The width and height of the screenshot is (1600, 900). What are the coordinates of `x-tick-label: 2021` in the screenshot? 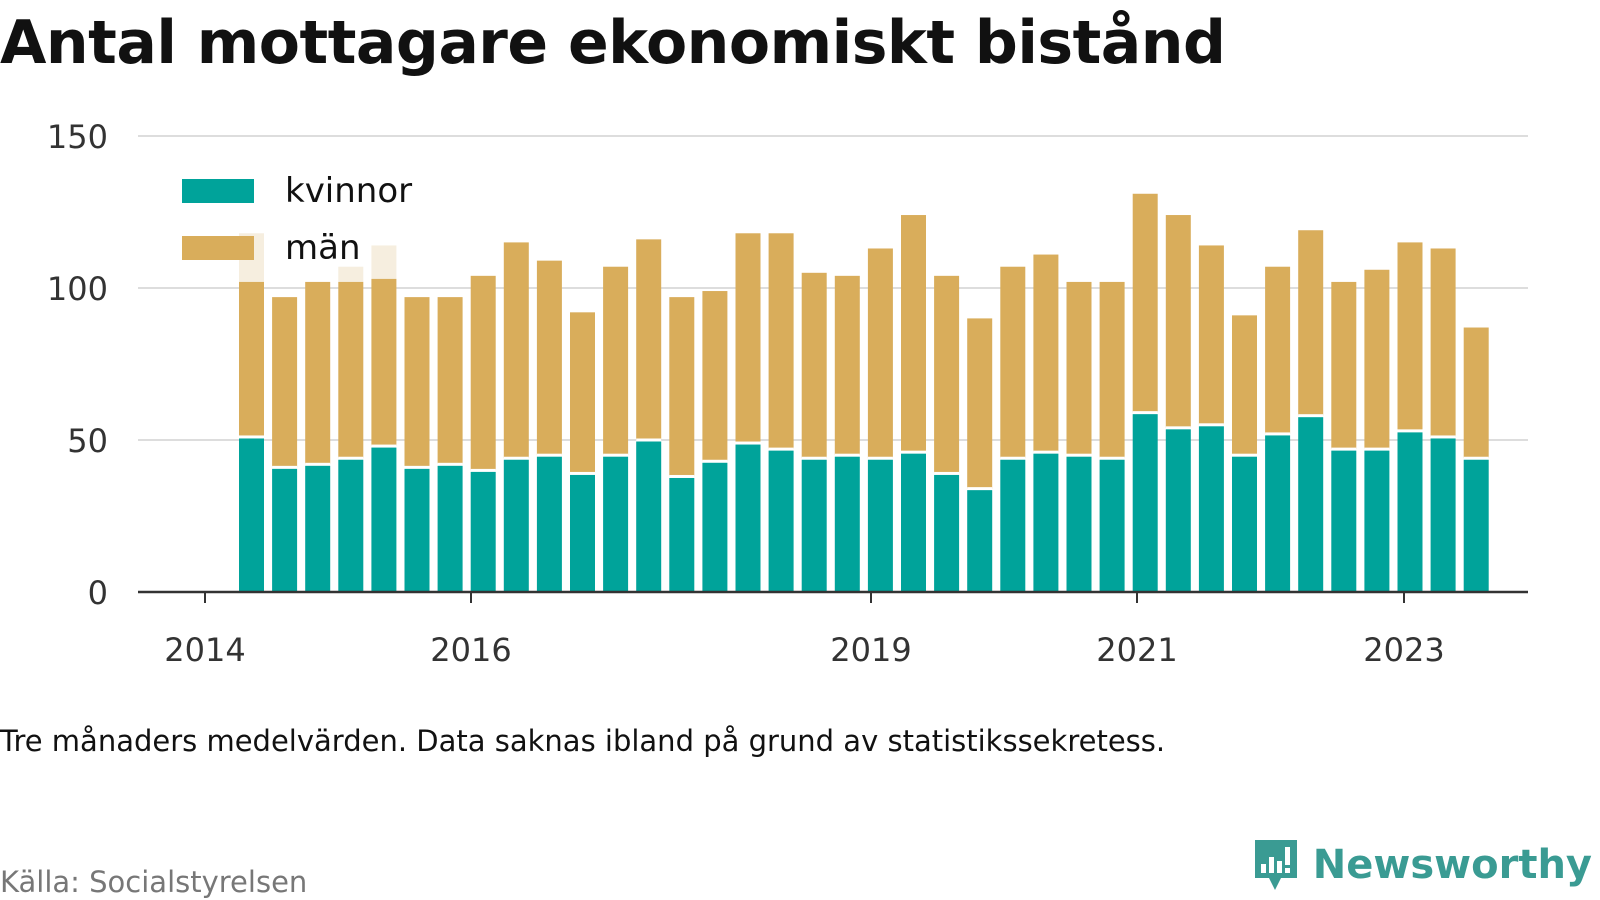 It's located at (1136, 650).